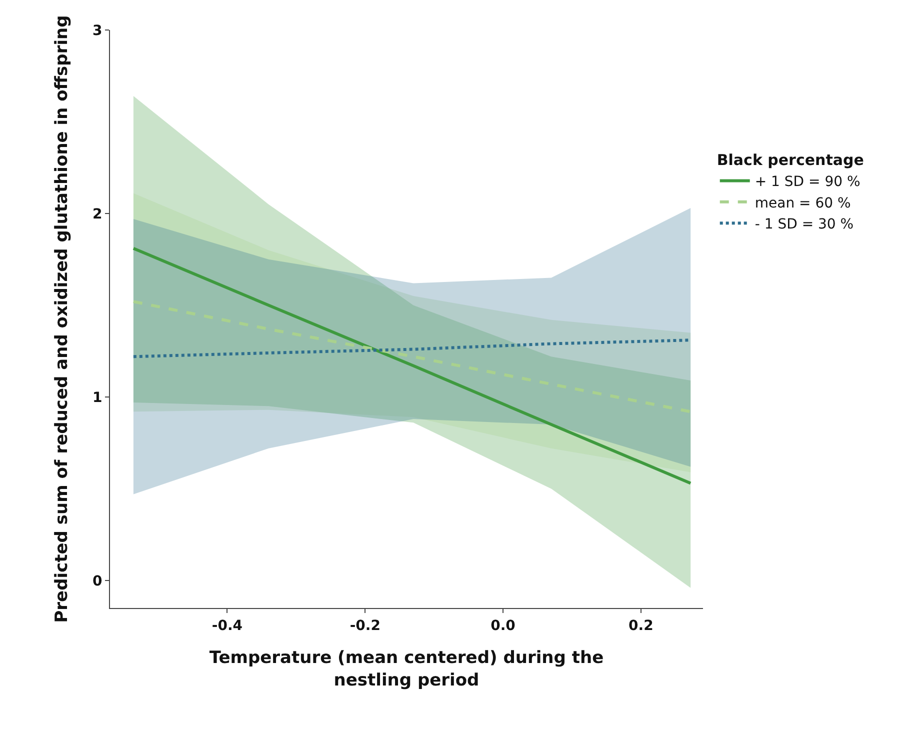 The width and height of the screenshot is (918, 738). Describe the element at coordinates (365, 626) in the screenshot. I see `x-tick-label: -0.2` at that location.